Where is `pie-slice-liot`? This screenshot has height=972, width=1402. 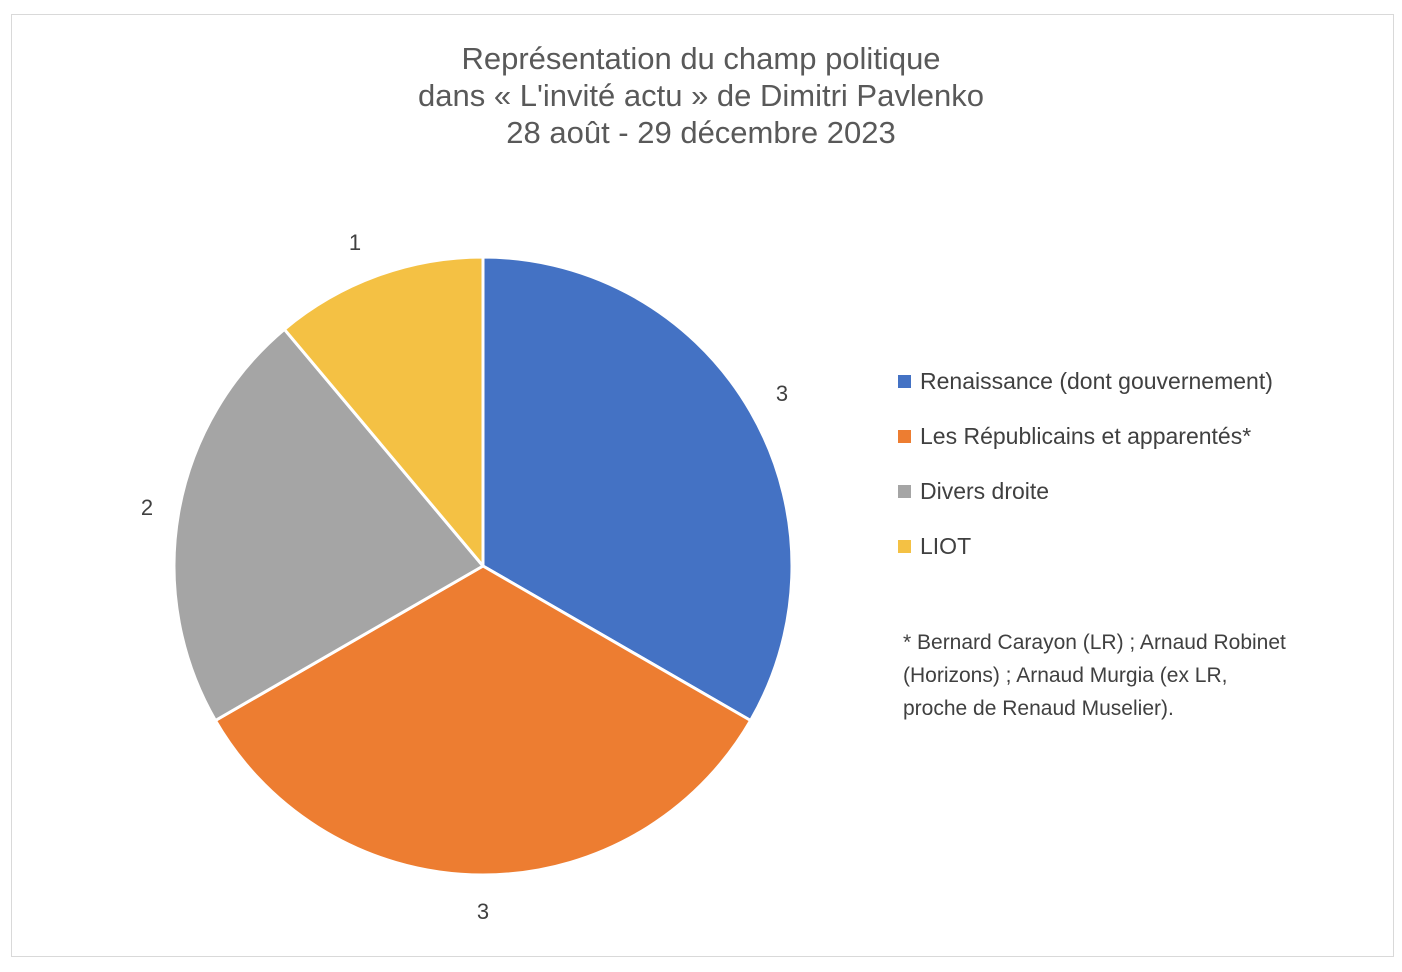 pie-slice-liot is located at coordinates (383, 411).